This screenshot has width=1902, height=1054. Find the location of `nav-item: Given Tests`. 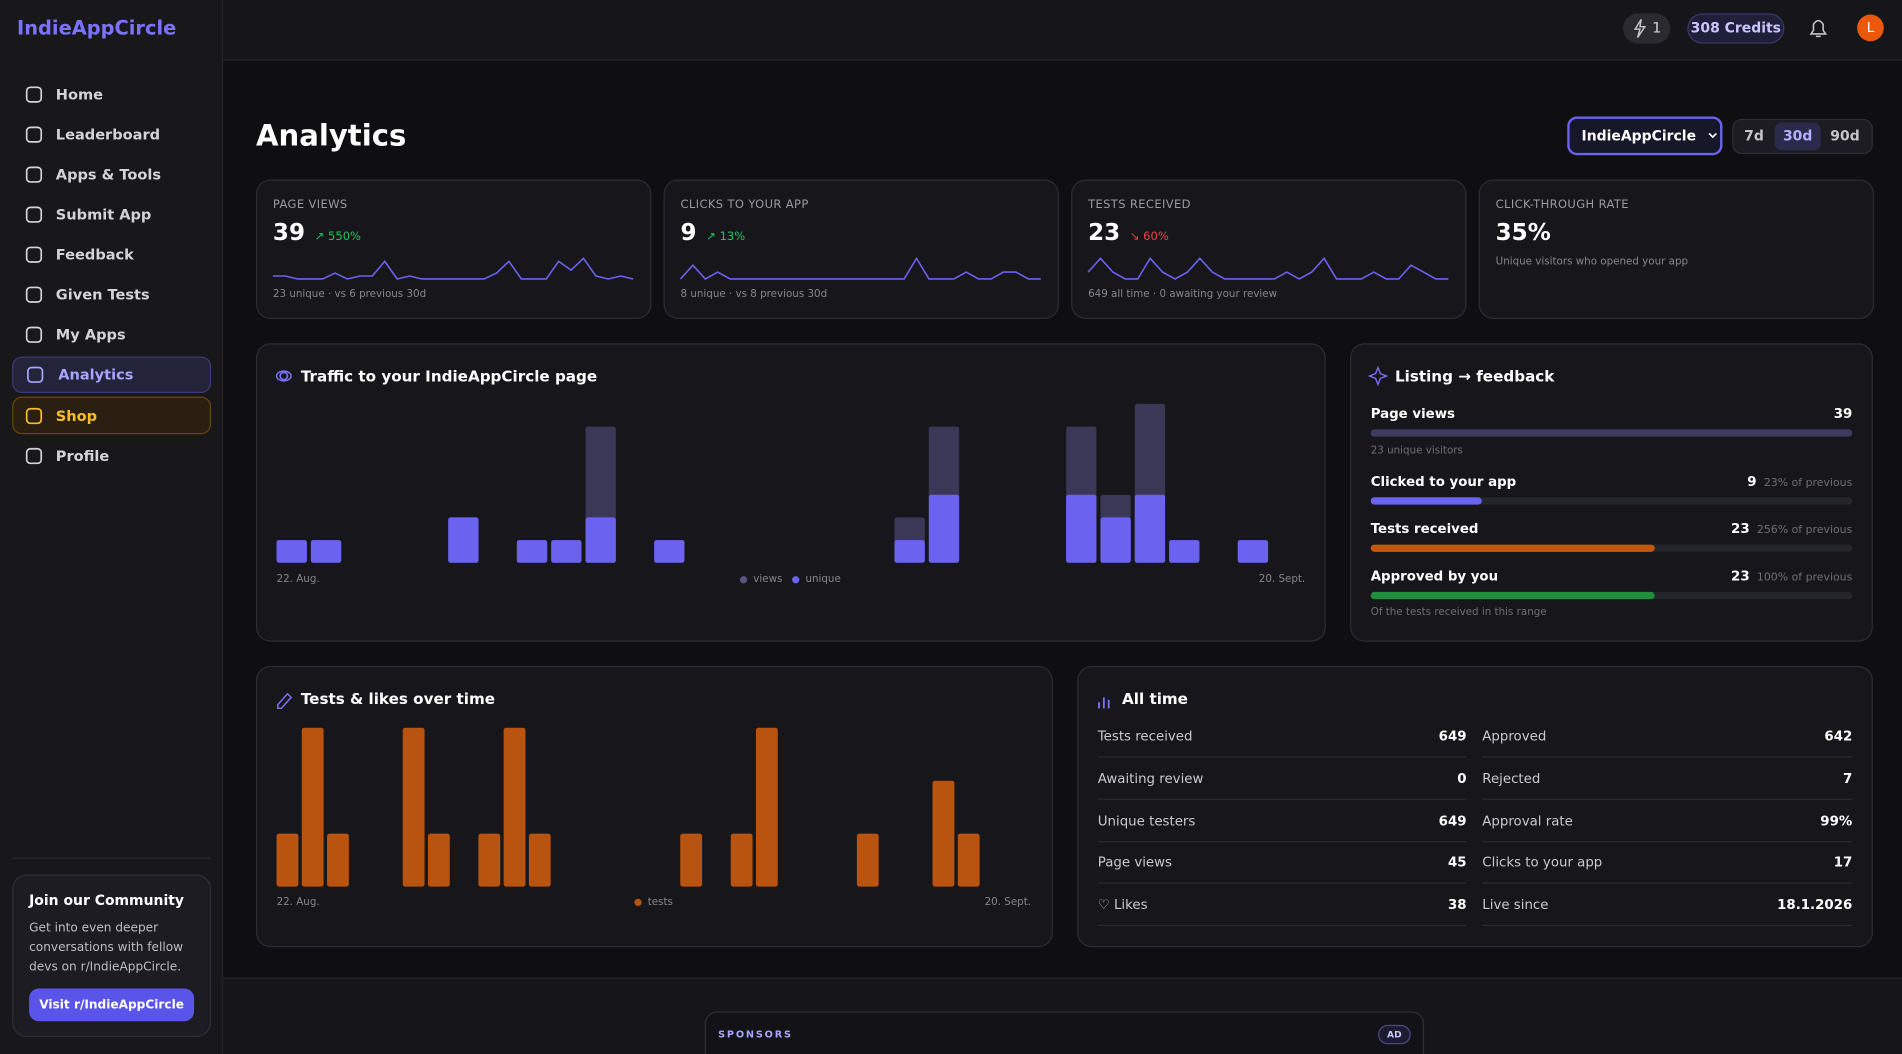

nav-item: Given Tests is located at coordinates (102, 295).